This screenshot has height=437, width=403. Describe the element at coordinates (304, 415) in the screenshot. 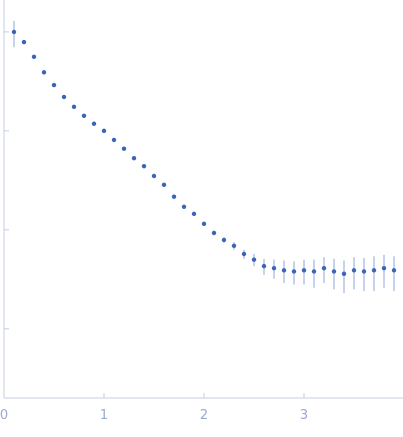

I see `x-tick-label: 3` at that location.